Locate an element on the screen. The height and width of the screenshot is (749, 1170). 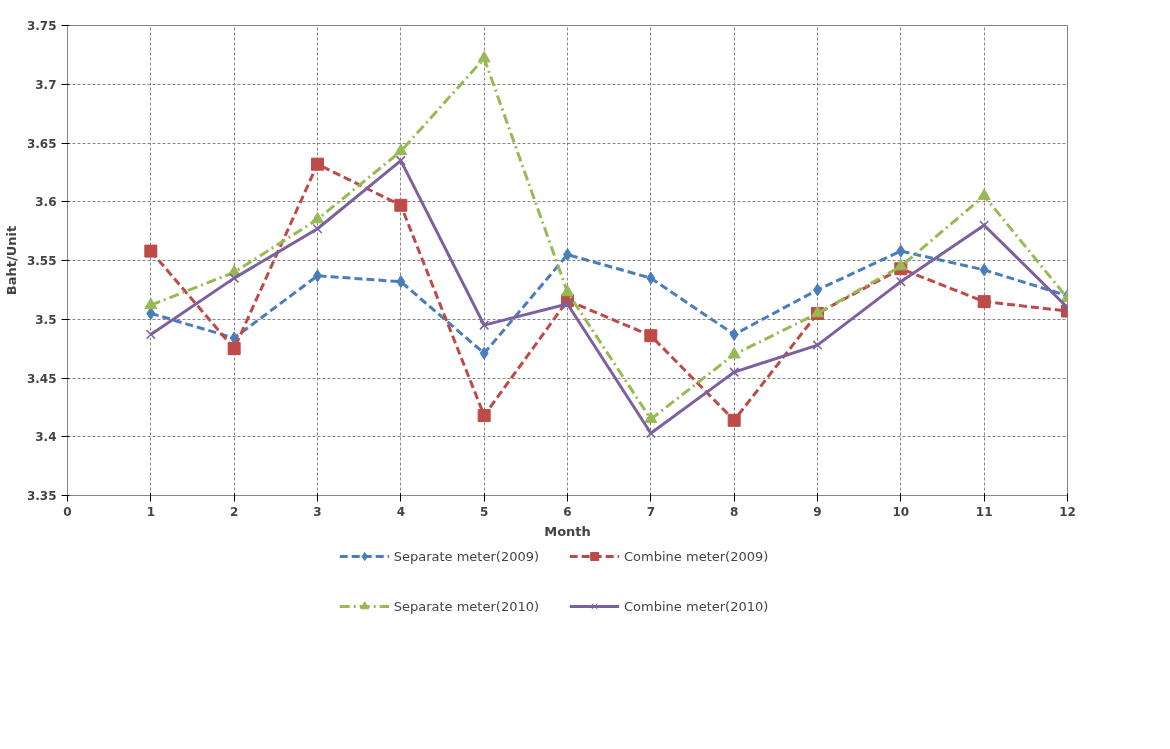
x-tick-label: 0 is located at coordinates (67, 511).